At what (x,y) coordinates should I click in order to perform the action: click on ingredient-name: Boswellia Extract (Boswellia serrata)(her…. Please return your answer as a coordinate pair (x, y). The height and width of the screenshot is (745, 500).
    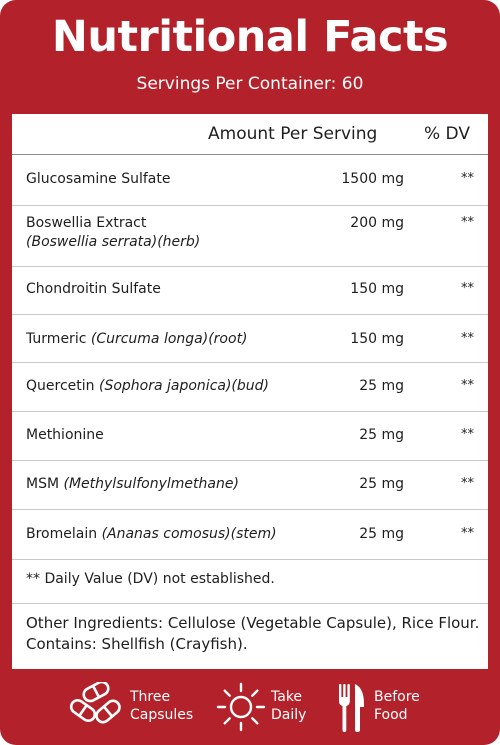
    Looking at the image, I should click on (113, 232).